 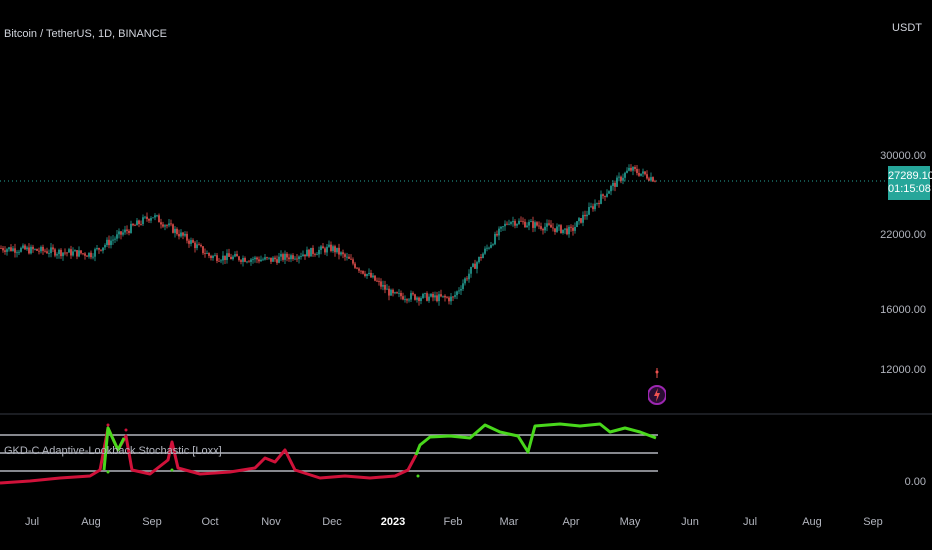 What do you see at coordinates (630, 522) in the screenshot?
I see `time-label-may: May` at bounding box center [630, 522].